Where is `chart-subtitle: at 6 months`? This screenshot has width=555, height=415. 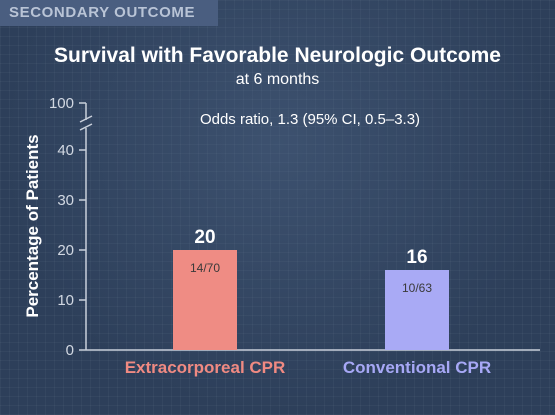
chart-subtitle: at 6 months is located at coordinates (277, 79).